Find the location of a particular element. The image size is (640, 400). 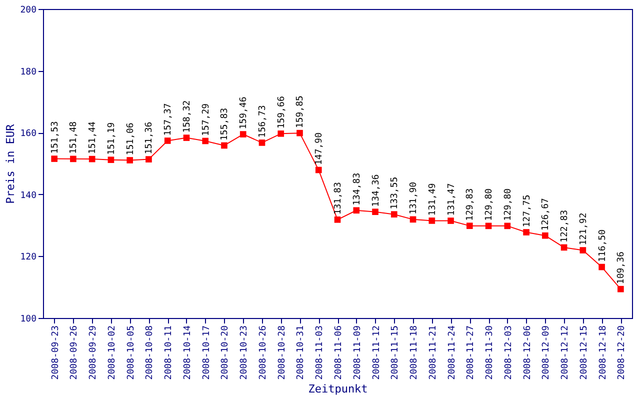

x-tick-label: 2008-10-23 is located at coordinates (245, 353).